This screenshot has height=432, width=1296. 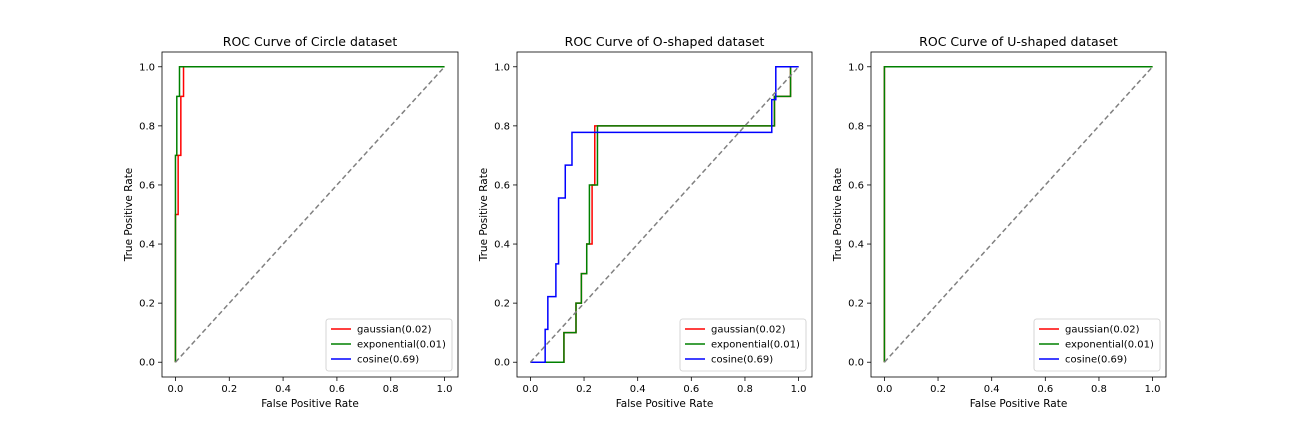 What do you see at coordinates (1018, 41) in the screenshot?
I see `chart-title: ROC Curve of U-shaped dataset` at bounding box center [1018, 41].